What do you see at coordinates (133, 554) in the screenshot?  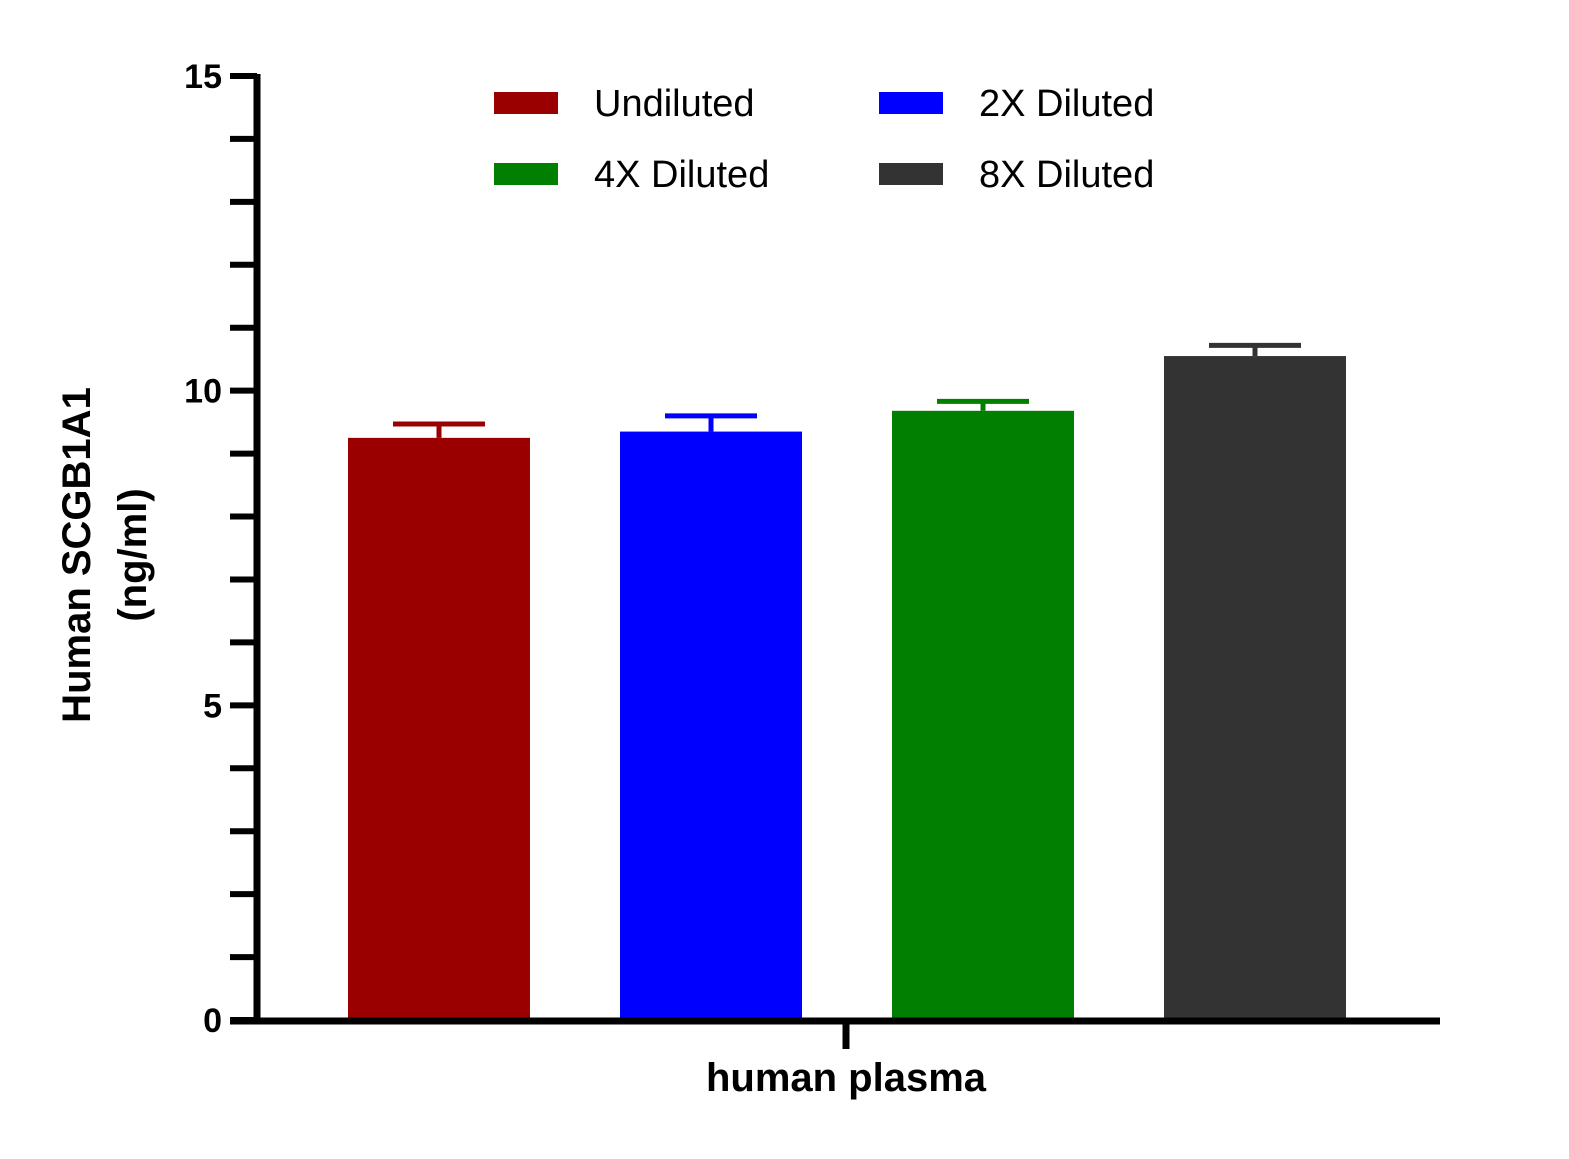 I see `y-axis-title-line-2: (ng/ml)` at bounding box center [133, 554].